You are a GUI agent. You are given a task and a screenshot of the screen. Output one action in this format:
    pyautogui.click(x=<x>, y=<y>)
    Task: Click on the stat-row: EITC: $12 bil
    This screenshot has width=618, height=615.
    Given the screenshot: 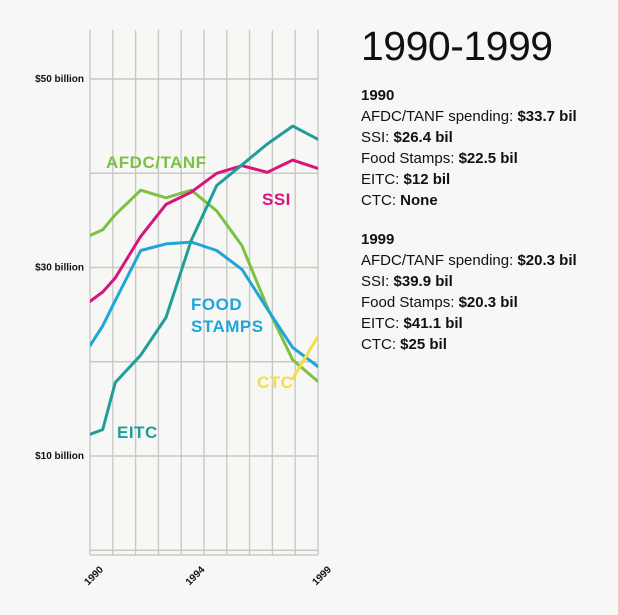 What is the action you would take?
    pyautogui.click(x=406, y=179)
    